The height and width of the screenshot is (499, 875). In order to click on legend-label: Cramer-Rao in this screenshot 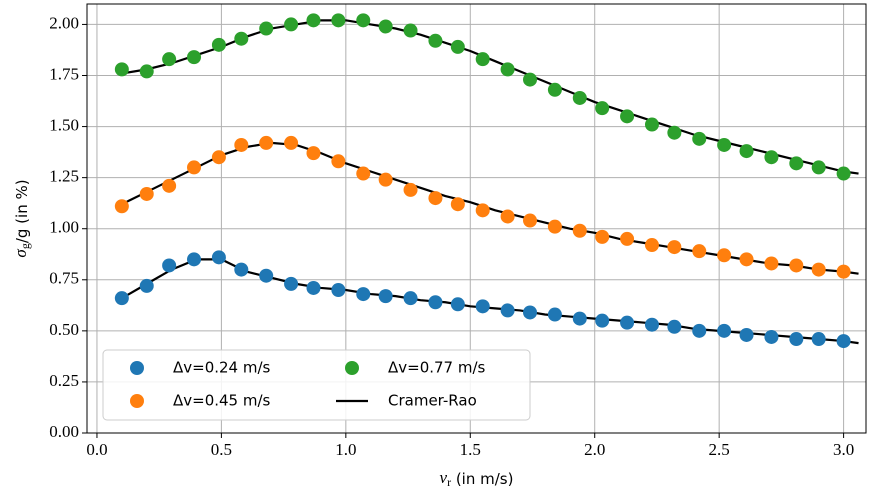, I will do `click(432, 401)`.